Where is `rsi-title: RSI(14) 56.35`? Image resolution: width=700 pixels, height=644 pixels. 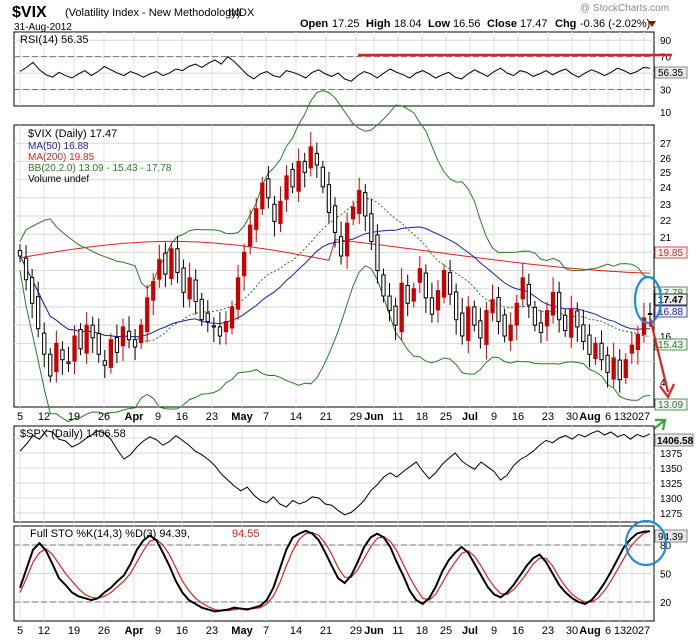 rsi-title: RSI(14) 56.35 is located at coordinates (54, 40).